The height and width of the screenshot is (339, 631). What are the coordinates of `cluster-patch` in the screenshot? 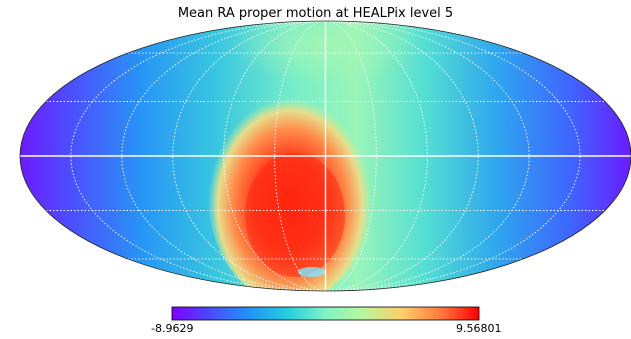 It's located at (312, 272).